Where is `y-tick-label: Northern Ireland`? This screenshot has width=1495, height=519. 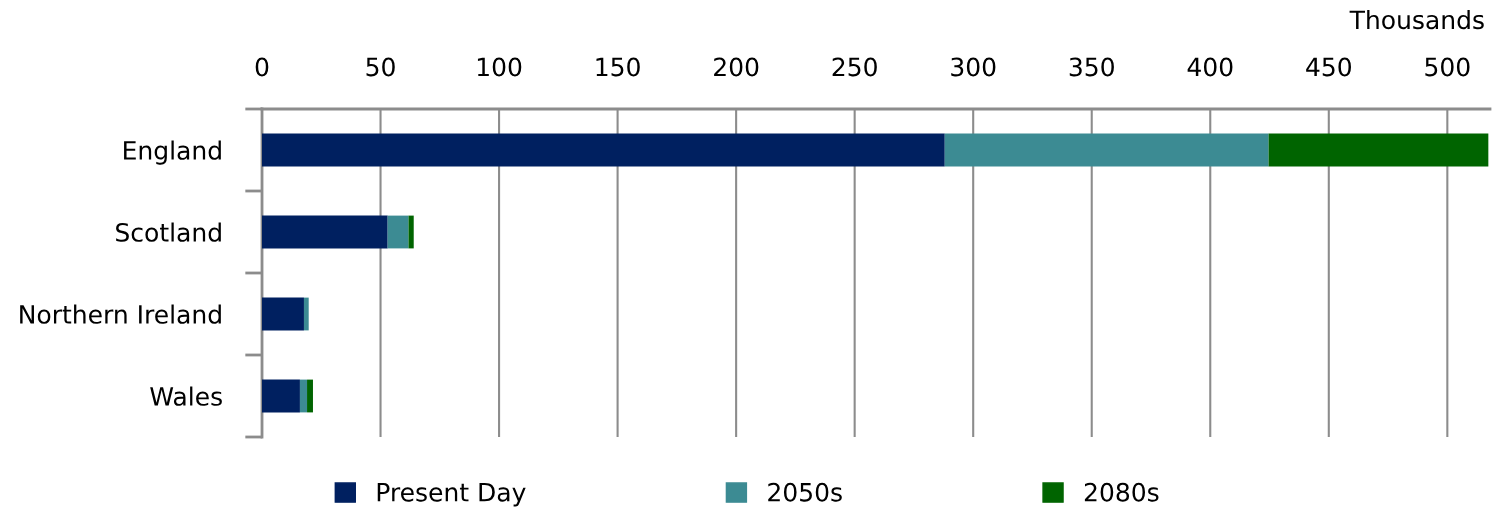 y-tick-label: Northern Ireland is located at coordinates (120, 314).